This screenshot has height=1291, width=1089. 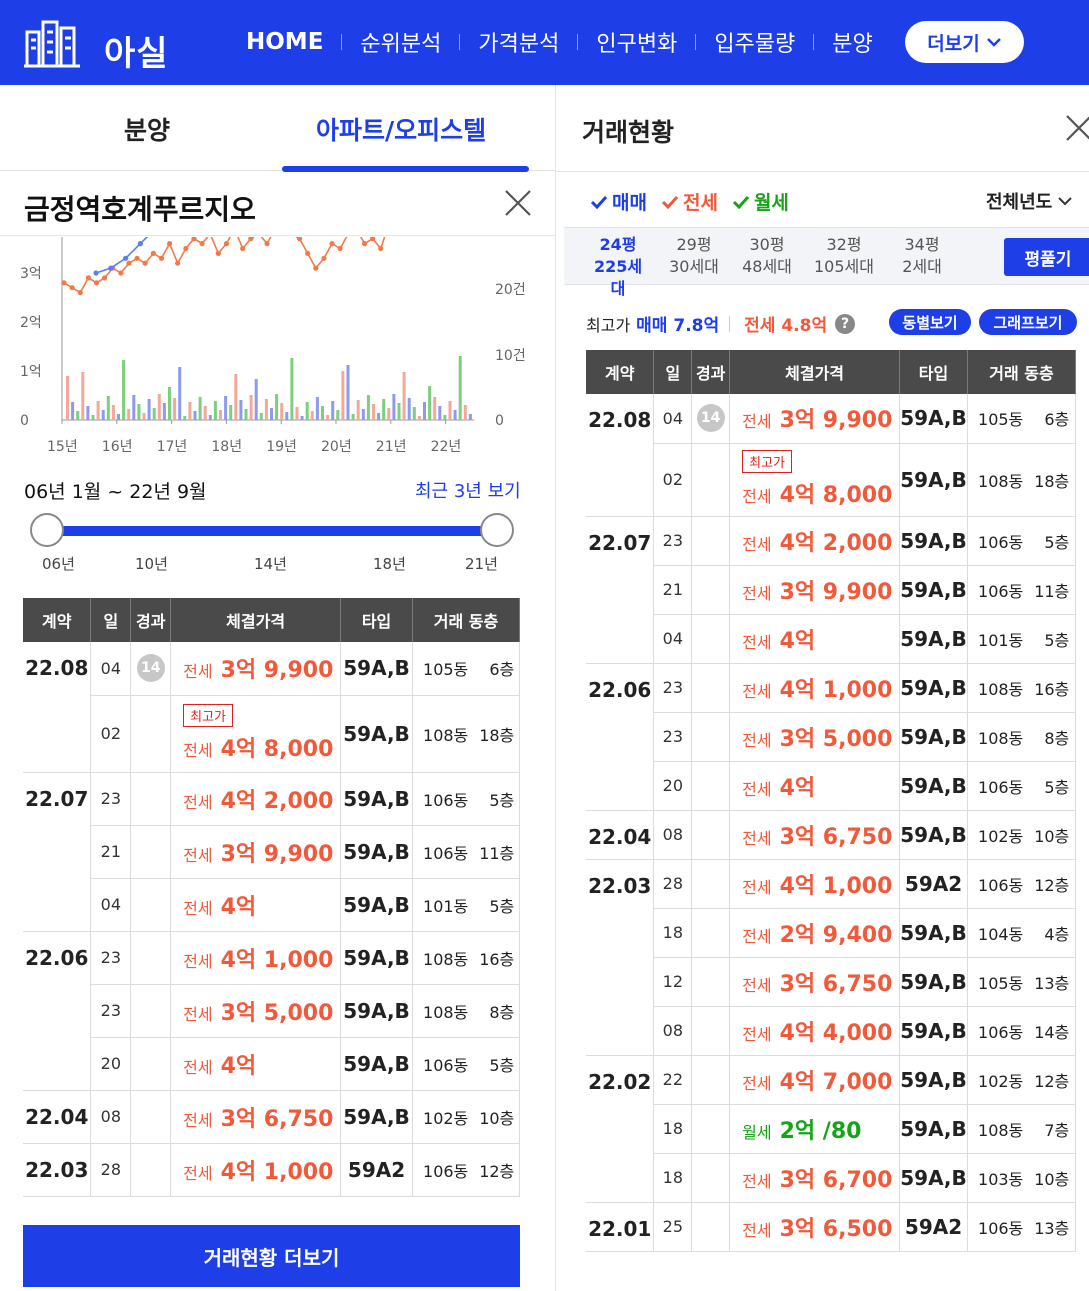 What do you see at coordinates (1057, 738) in the screenshot?
I see `floor: 8층` at bounding box center [1057, 738].